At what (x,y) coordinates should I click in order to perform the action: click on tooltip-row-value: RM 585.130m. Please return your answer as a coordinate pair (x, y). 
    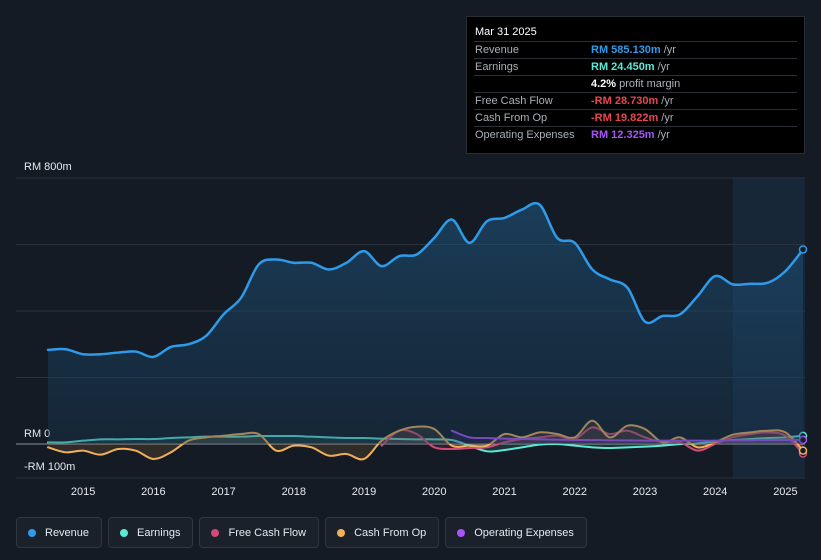
    Looking at the image, I should click on (626, 50).